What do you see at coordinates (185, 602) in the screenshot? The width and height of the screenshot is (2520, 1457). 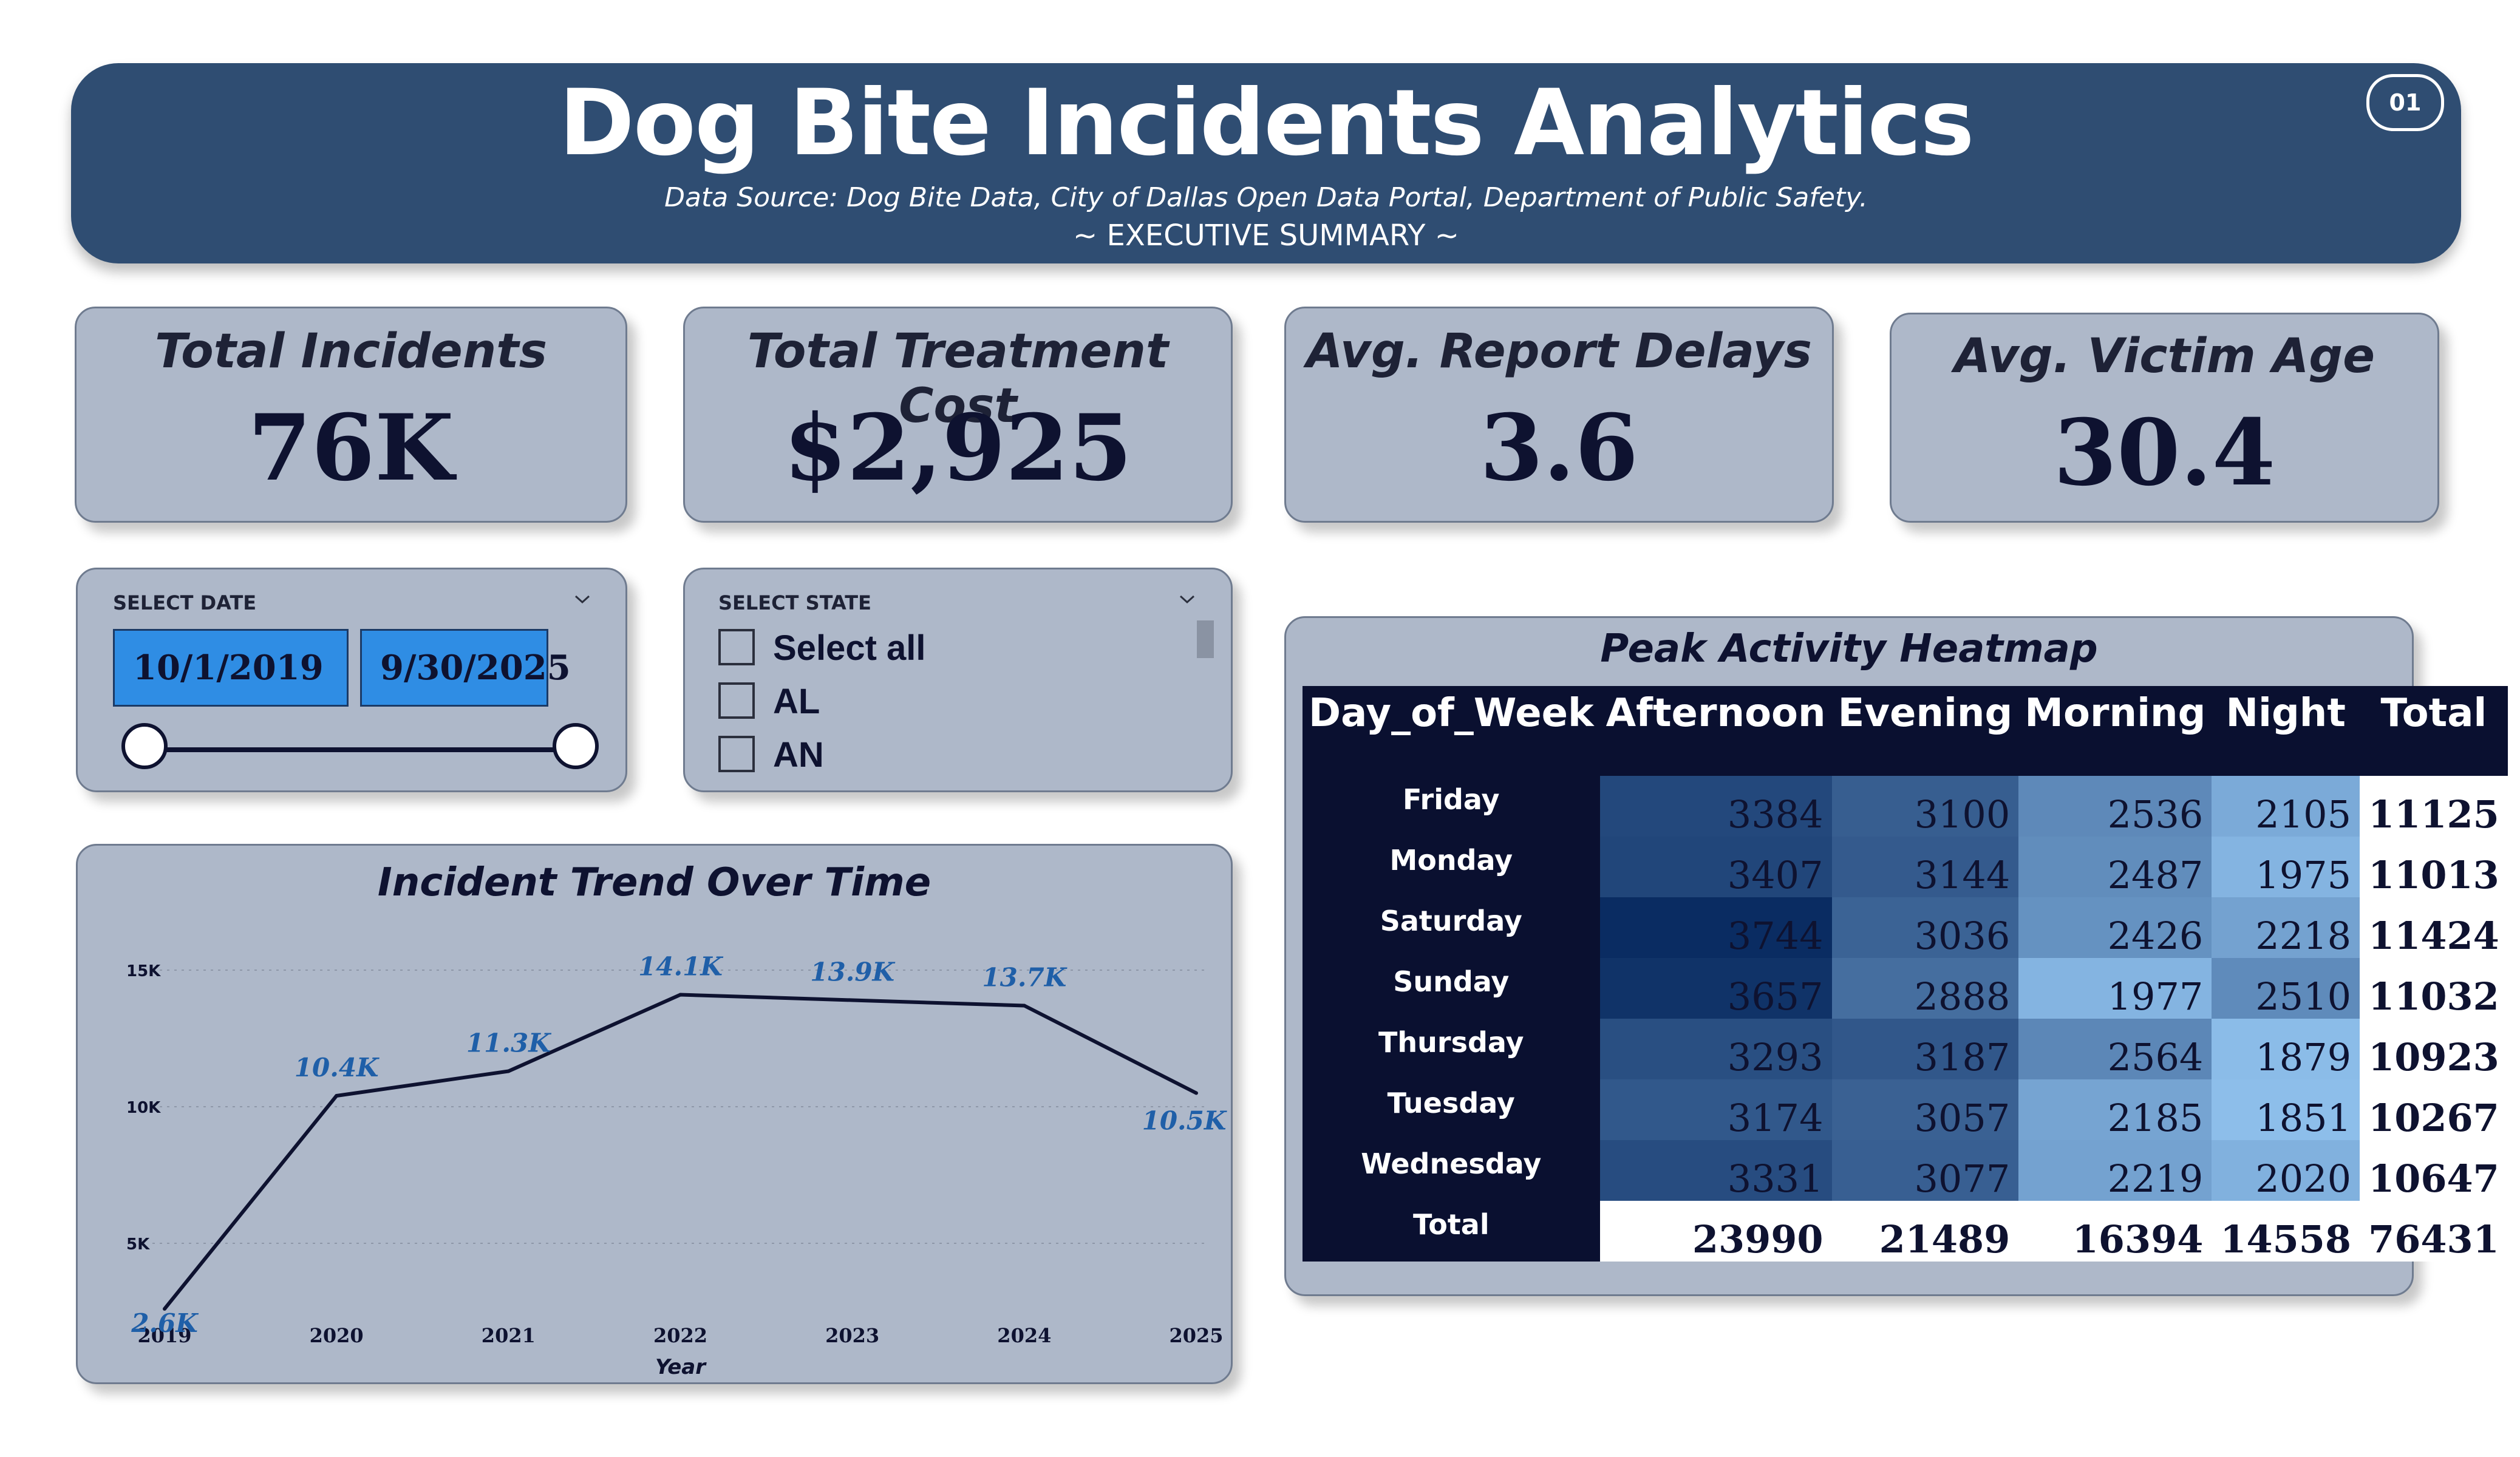 I see `date-slicer-label: SELECT DATE` at bounding box center [185, 602].